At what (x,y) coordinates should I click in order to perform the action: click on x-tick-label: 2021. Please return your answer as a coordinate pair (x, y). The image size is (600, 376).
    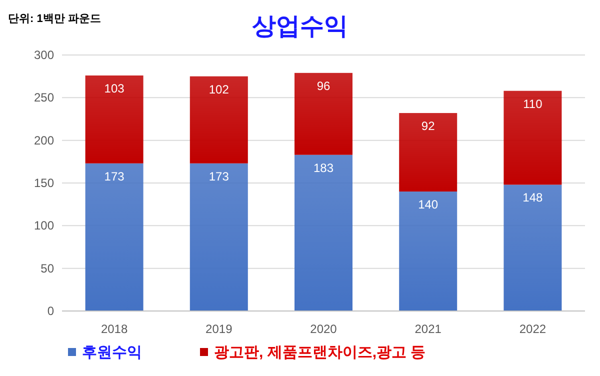
    Looking at the image, I should click on (428, 329).